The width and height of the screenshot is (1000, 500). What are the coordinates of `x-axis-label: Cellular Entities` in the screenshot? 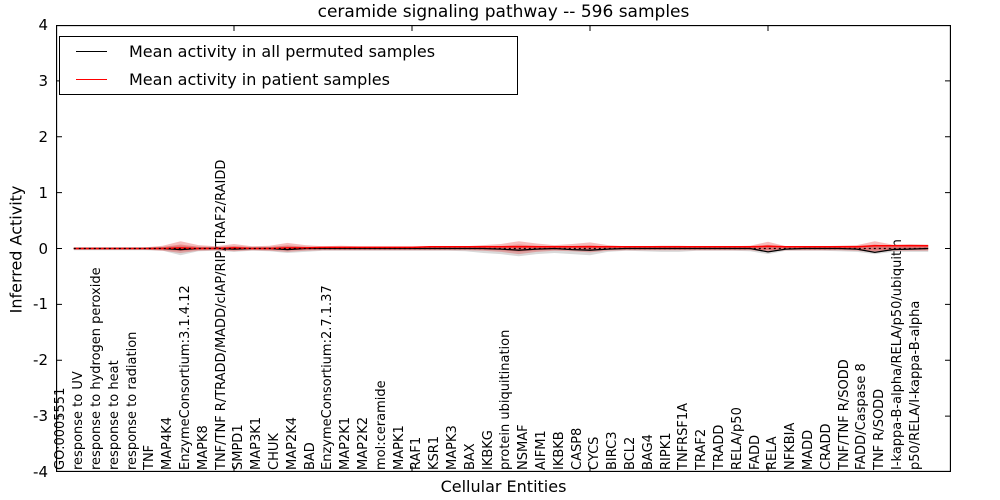 It's located at (503, 486).